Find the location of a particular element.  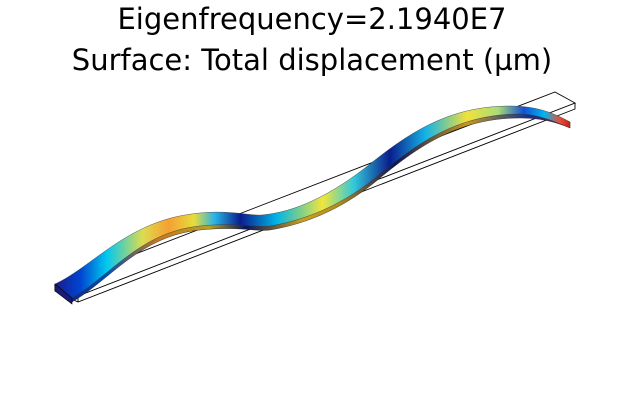

beam-end-cap is located at coordinates (63, 294).